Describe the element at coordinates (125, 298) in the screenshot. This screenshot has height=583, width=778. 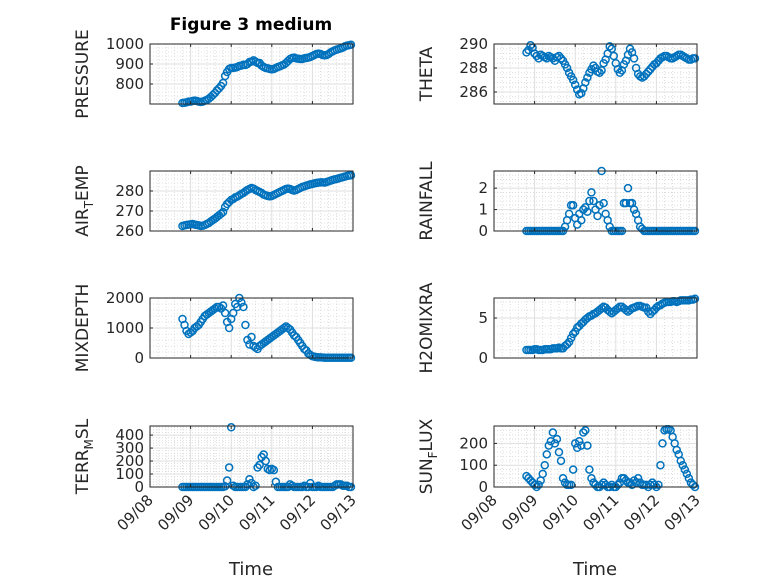
I see `mixdepth-y-tick-label: 2000` at that location.